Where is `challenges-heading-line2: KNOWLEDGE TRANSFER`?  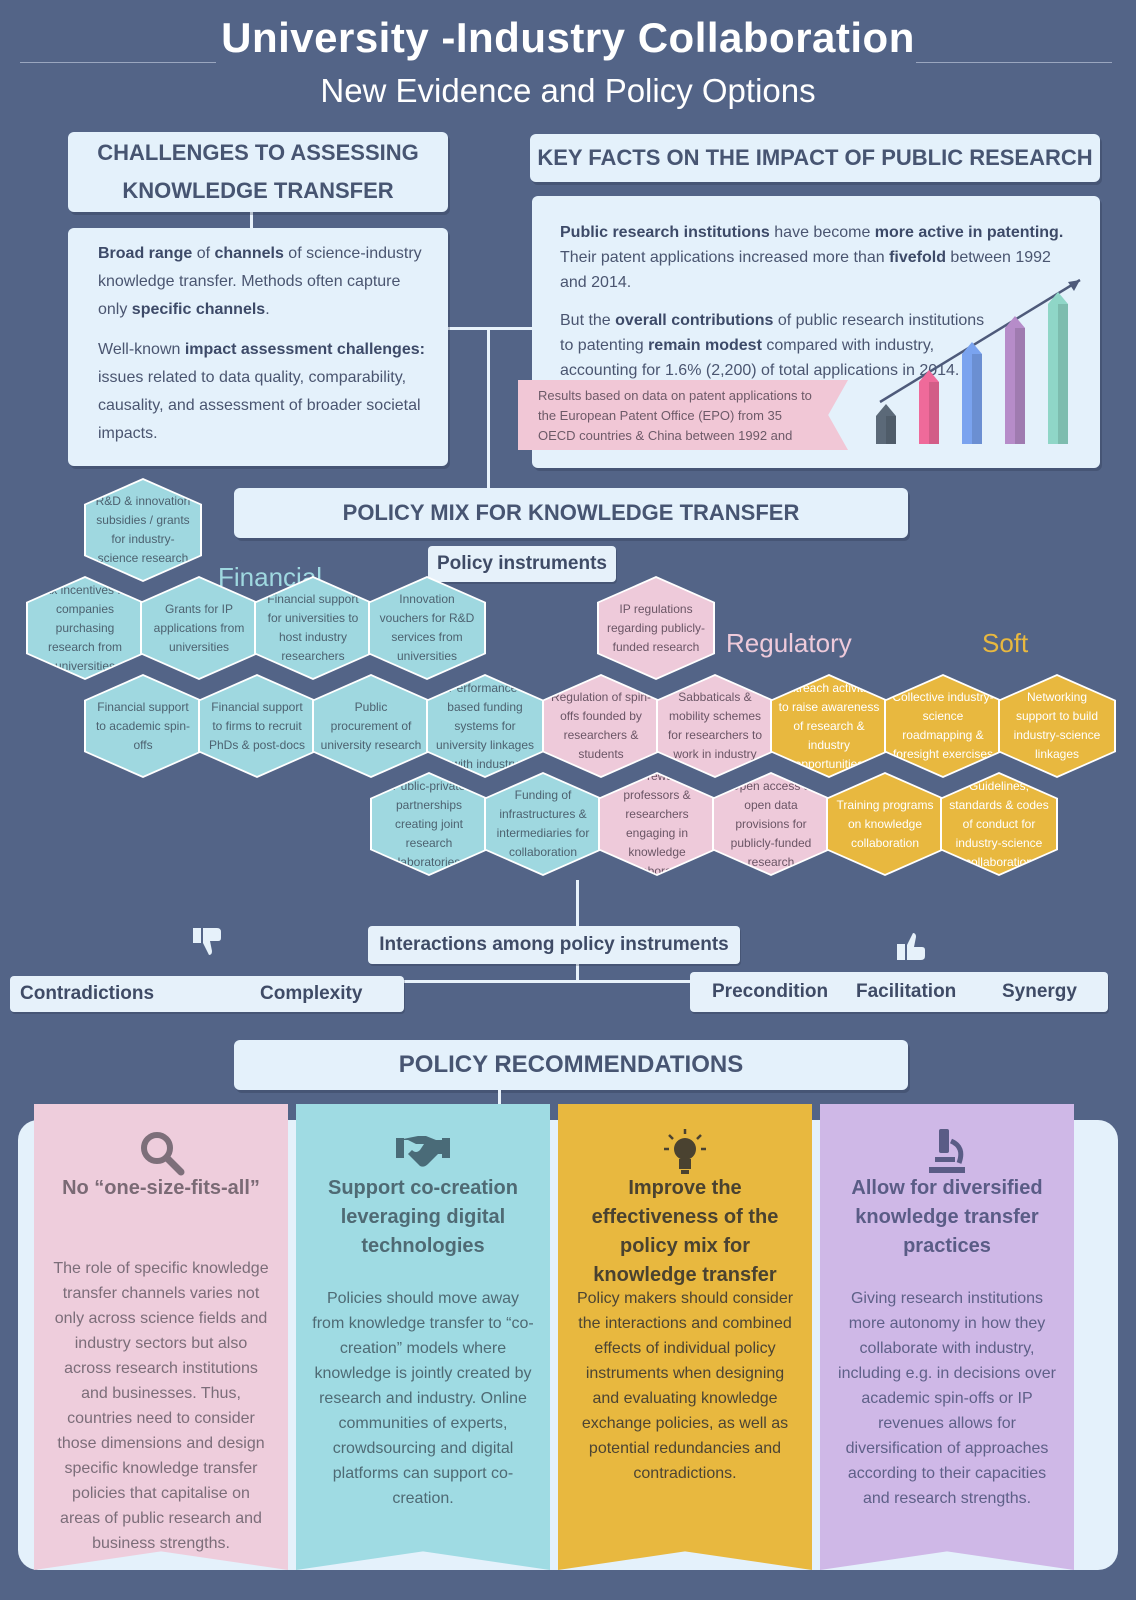 challenges-heading-line2: KNOWLEDGE TRANSFER is located at coordinates (258, 190).